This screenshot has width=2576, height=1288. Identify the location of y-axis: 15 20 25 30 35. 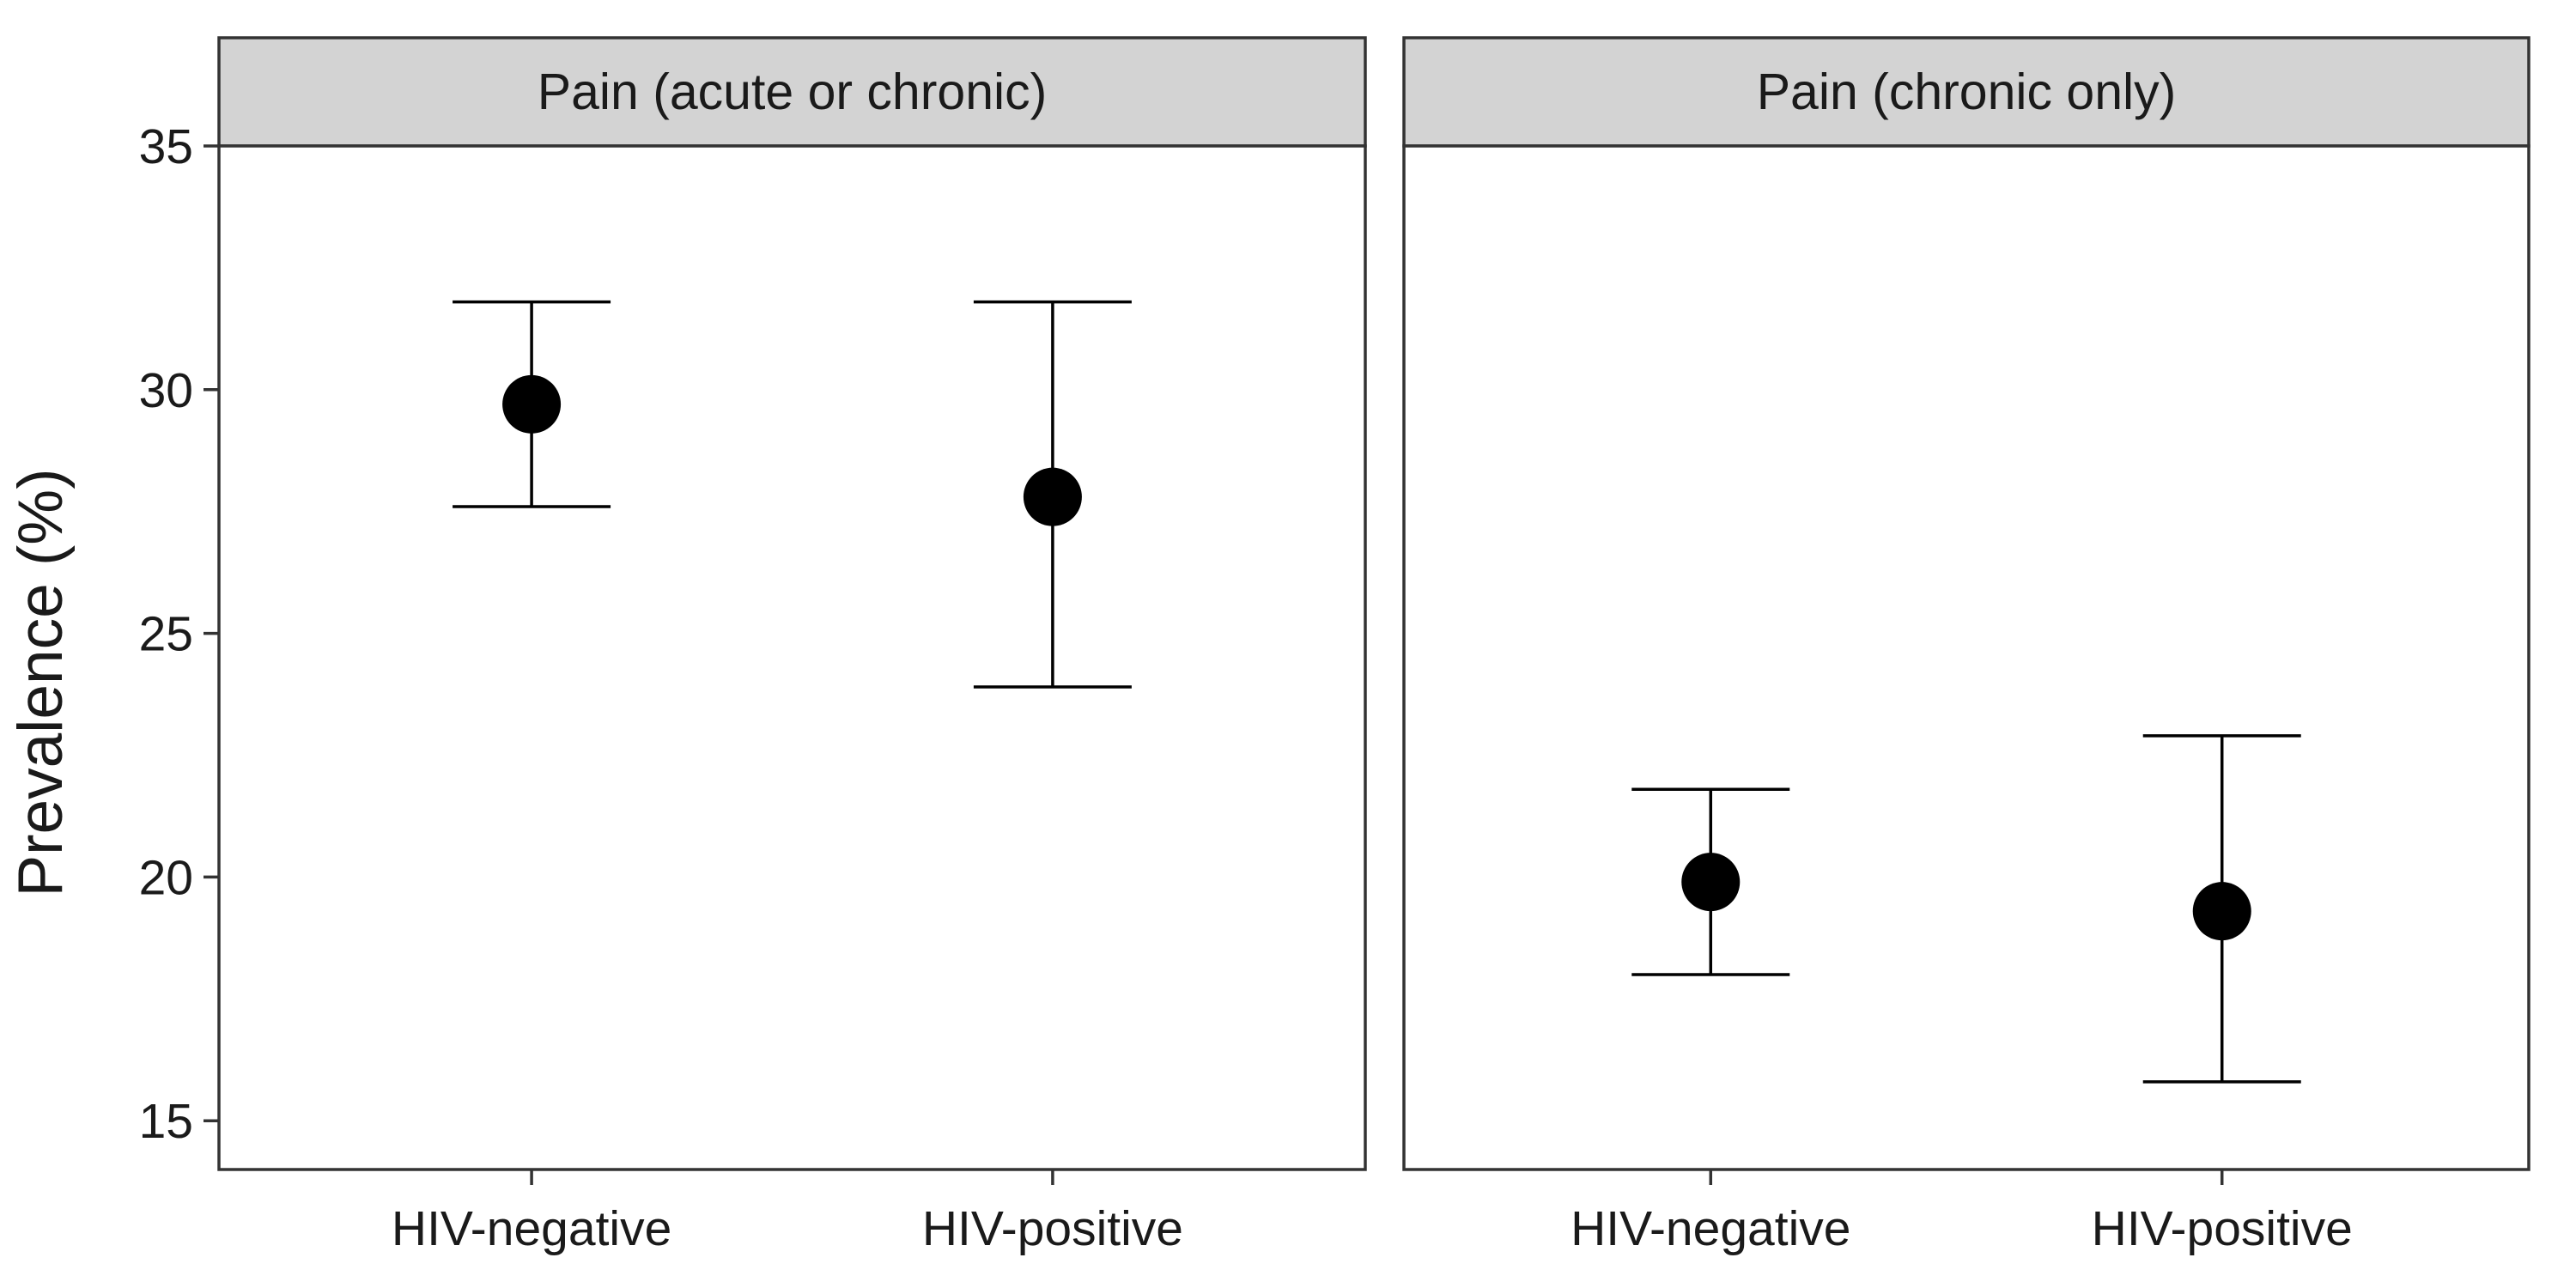
(179, 634).